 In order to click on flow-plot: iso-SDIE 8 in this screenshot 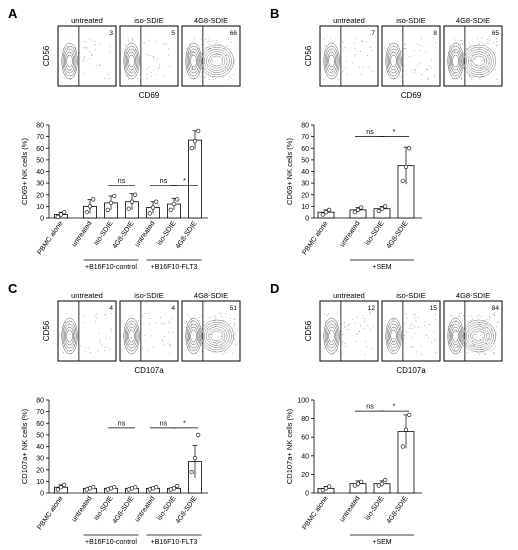, I will do `click(411, 51)`.